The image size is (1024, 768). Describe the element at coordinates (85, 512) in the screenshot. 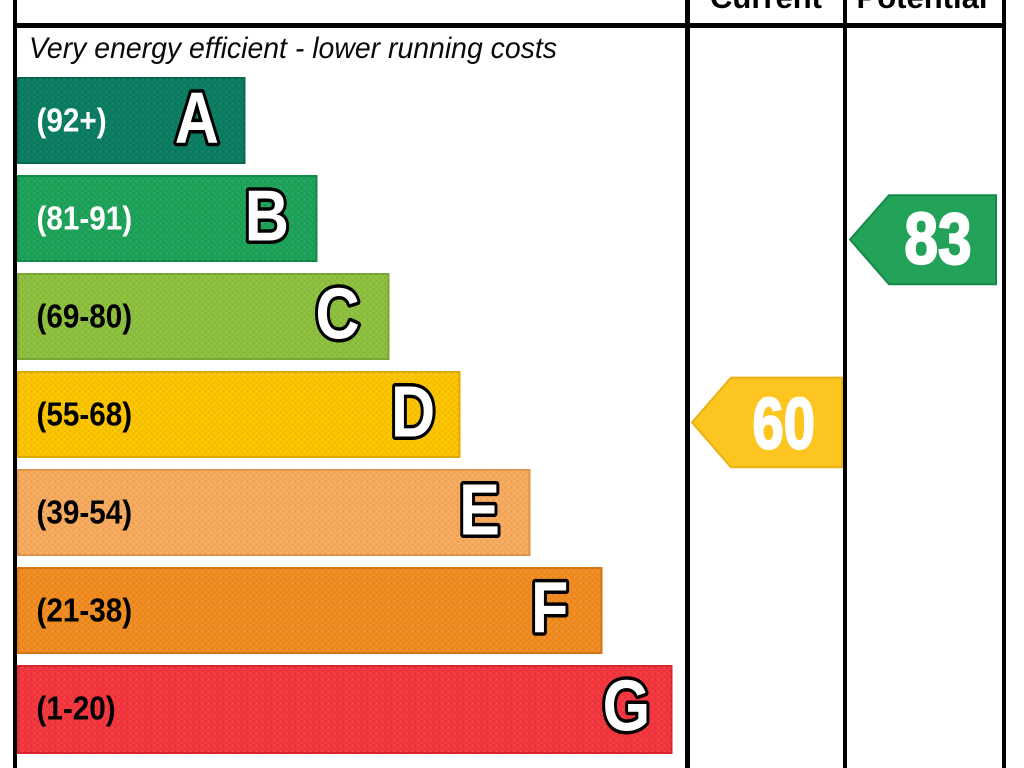

I see `svg-text: (39-54)` at that location.